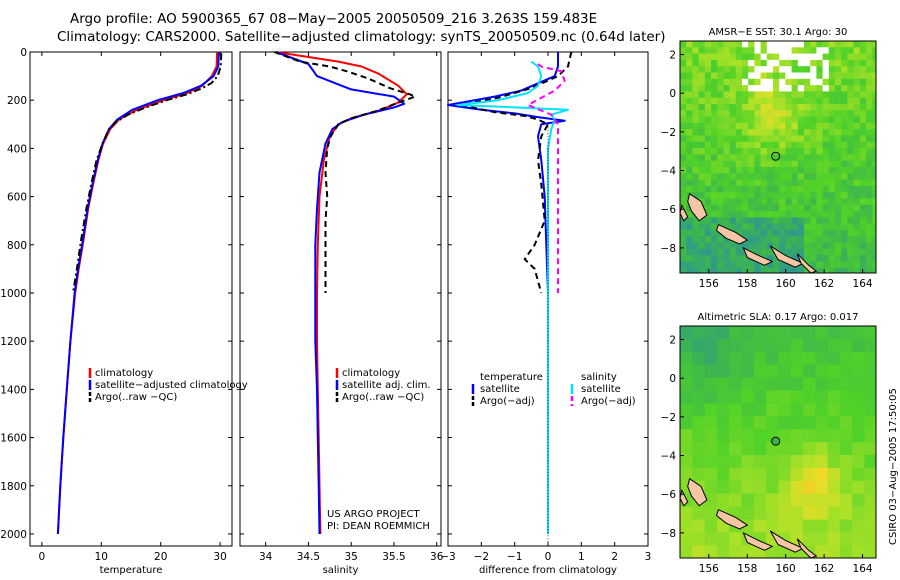 Image resolution: width=900 pixels, height=580 pixels. What do you see at coordinates (669, 495) in the screenshot?
I see `sla-map-lat-label: −6` at bounding box center [669, 495].